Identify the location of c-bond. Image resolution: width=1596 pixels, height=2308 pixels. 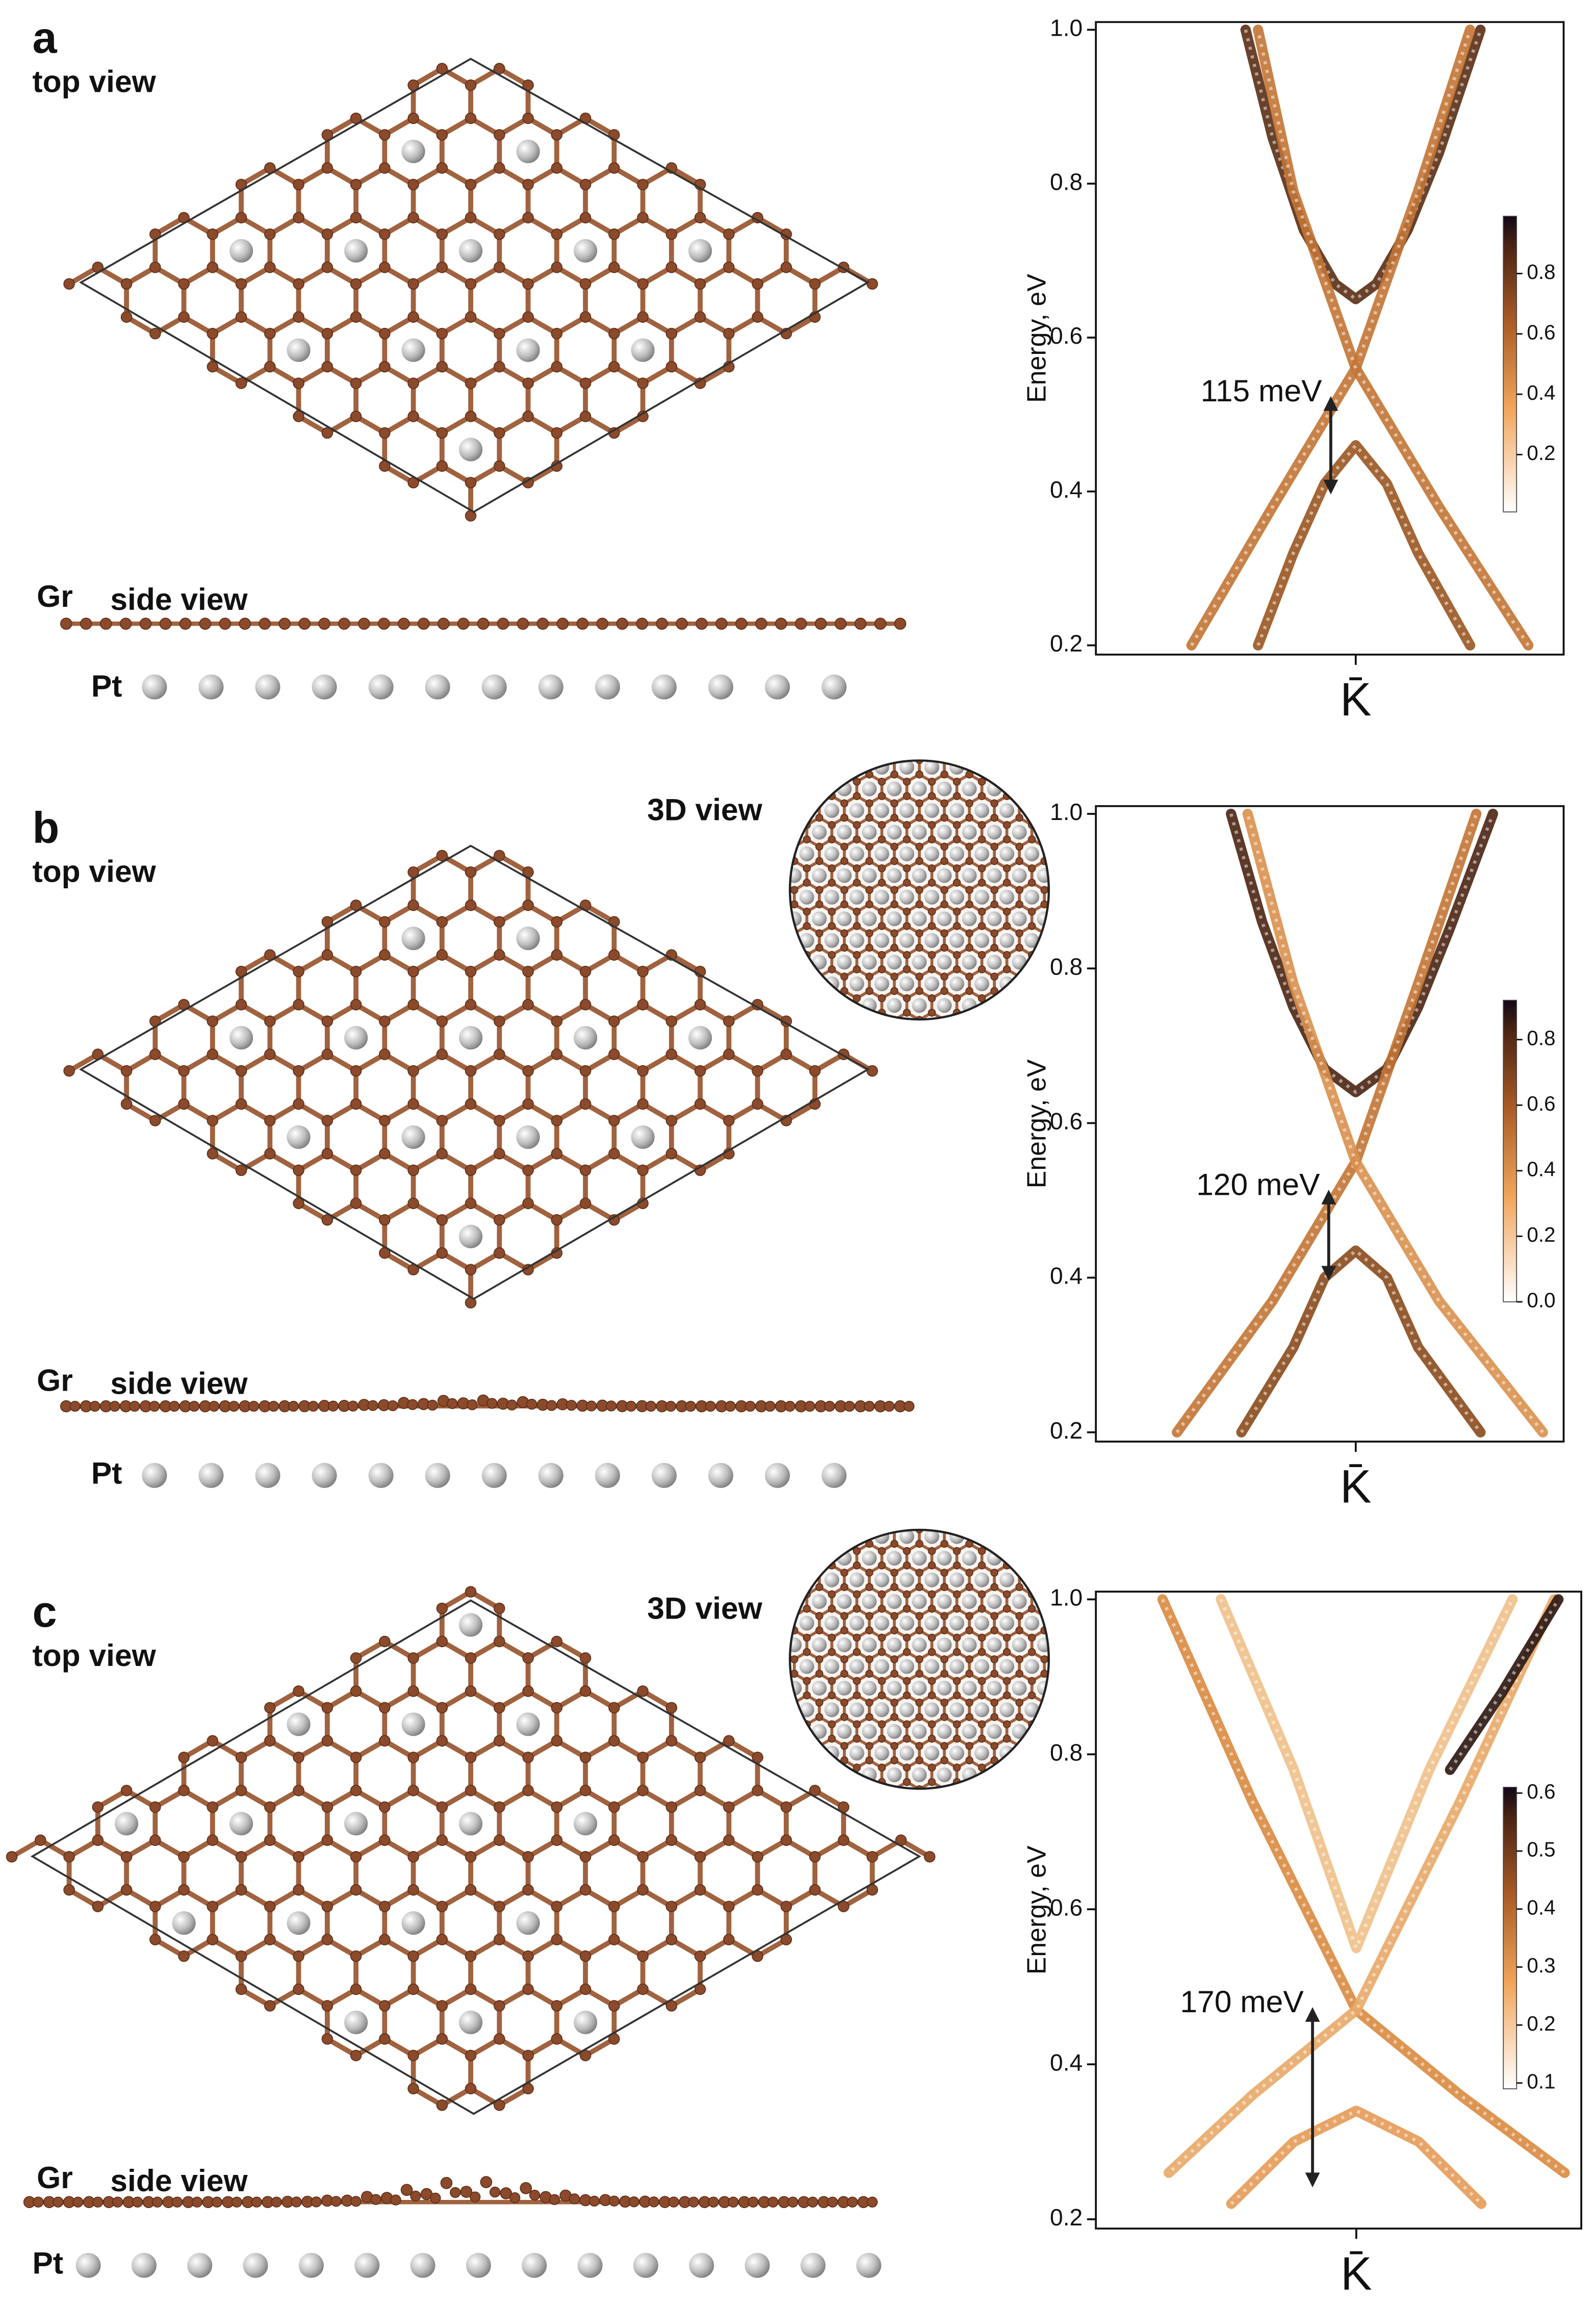
(913, 1531).